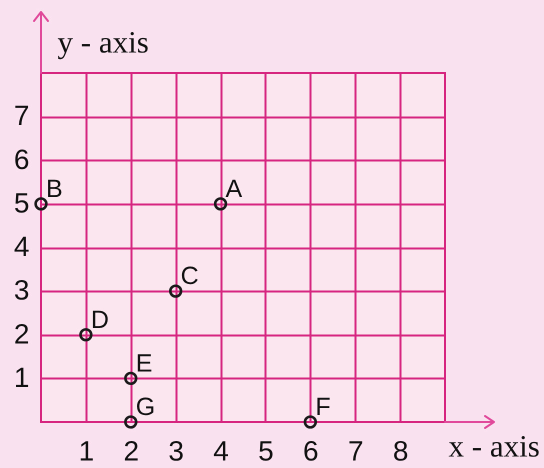  I want to click on x-tick-label: 1, so click(86, 451).